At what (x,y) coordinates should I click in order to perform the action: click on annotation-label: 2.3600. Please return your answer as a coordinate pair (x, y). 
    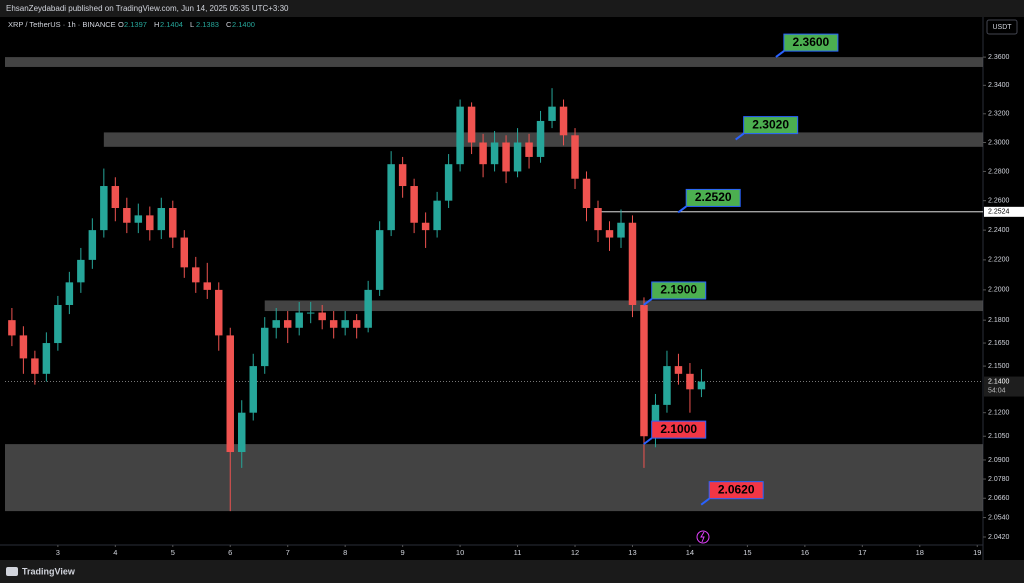
    Looking at the image, I should click on (811, 42).